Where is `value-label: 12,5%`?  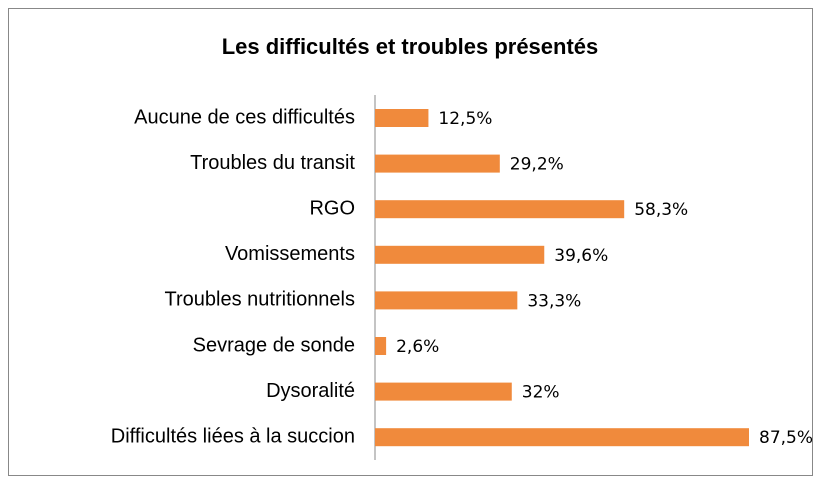
value-label: 12,5% is located at coordinates (465, 119).